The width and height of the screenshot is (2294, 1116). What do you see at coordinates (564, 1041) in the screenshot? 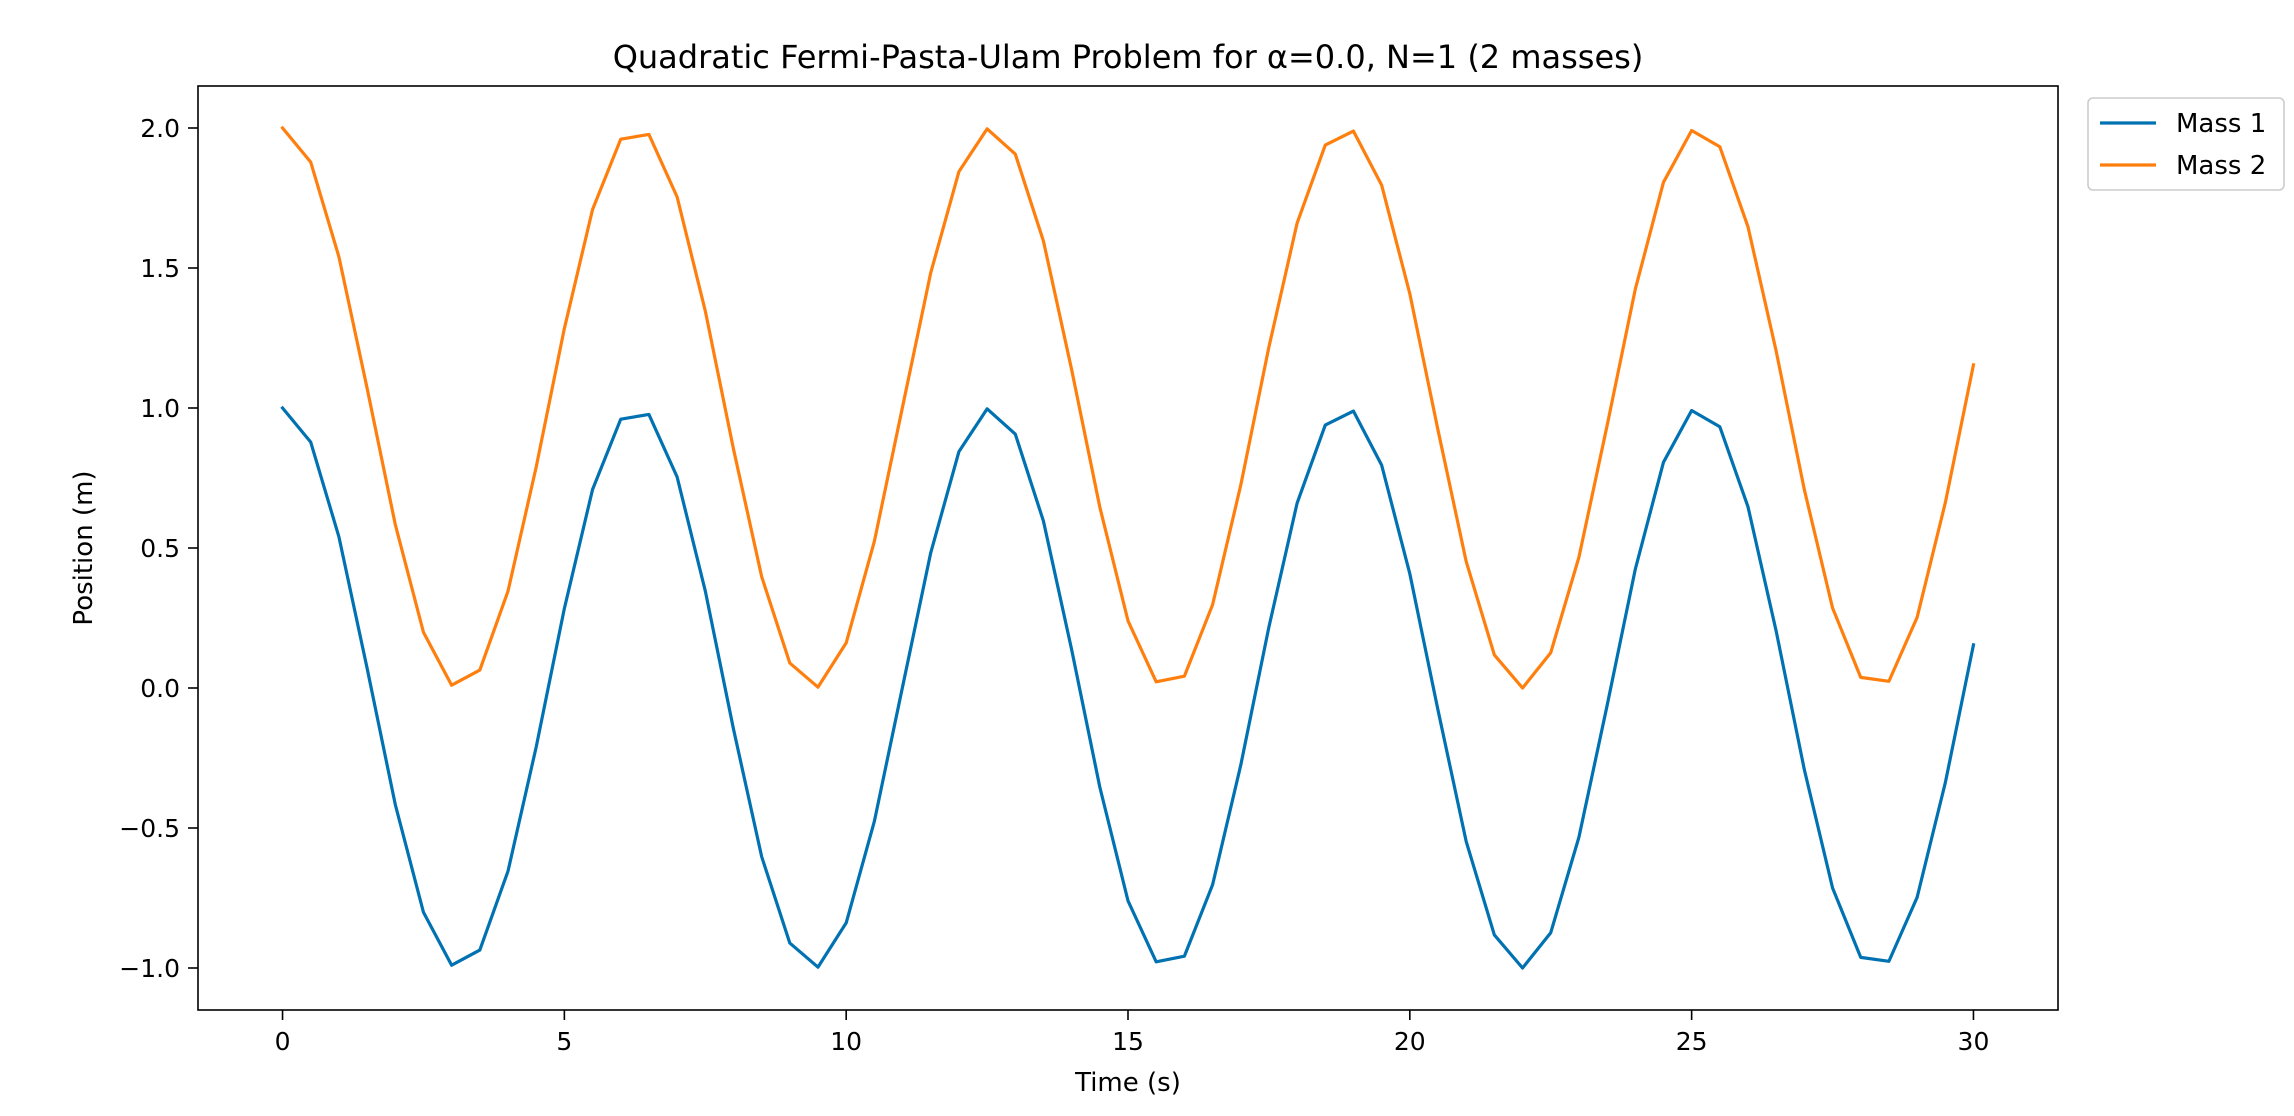
I see `x-tick-label: 5` at bounding box center [564, 1041].